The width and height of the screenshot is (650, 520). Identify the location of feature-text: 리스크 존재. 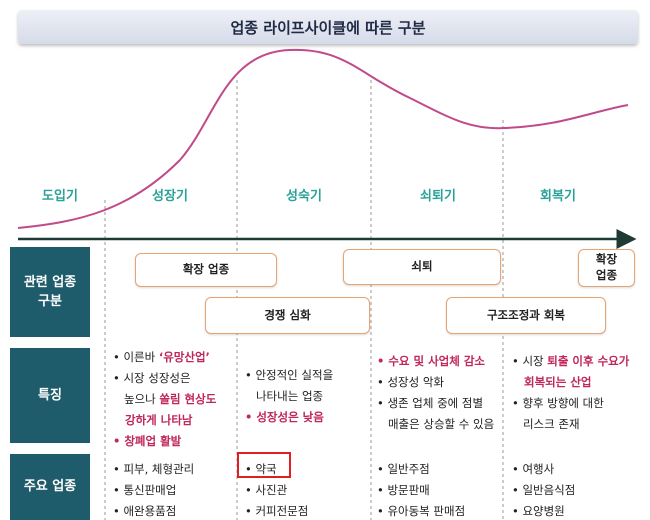
(546, 424).